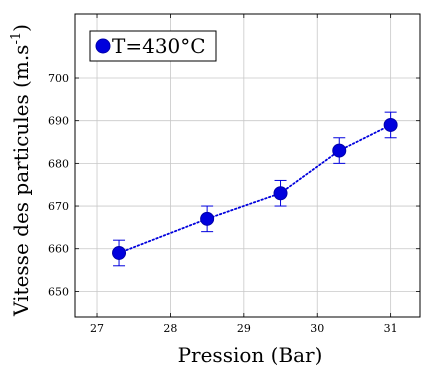 The image size is (421, 367). I want to click on legend-box, so click(153, 46).